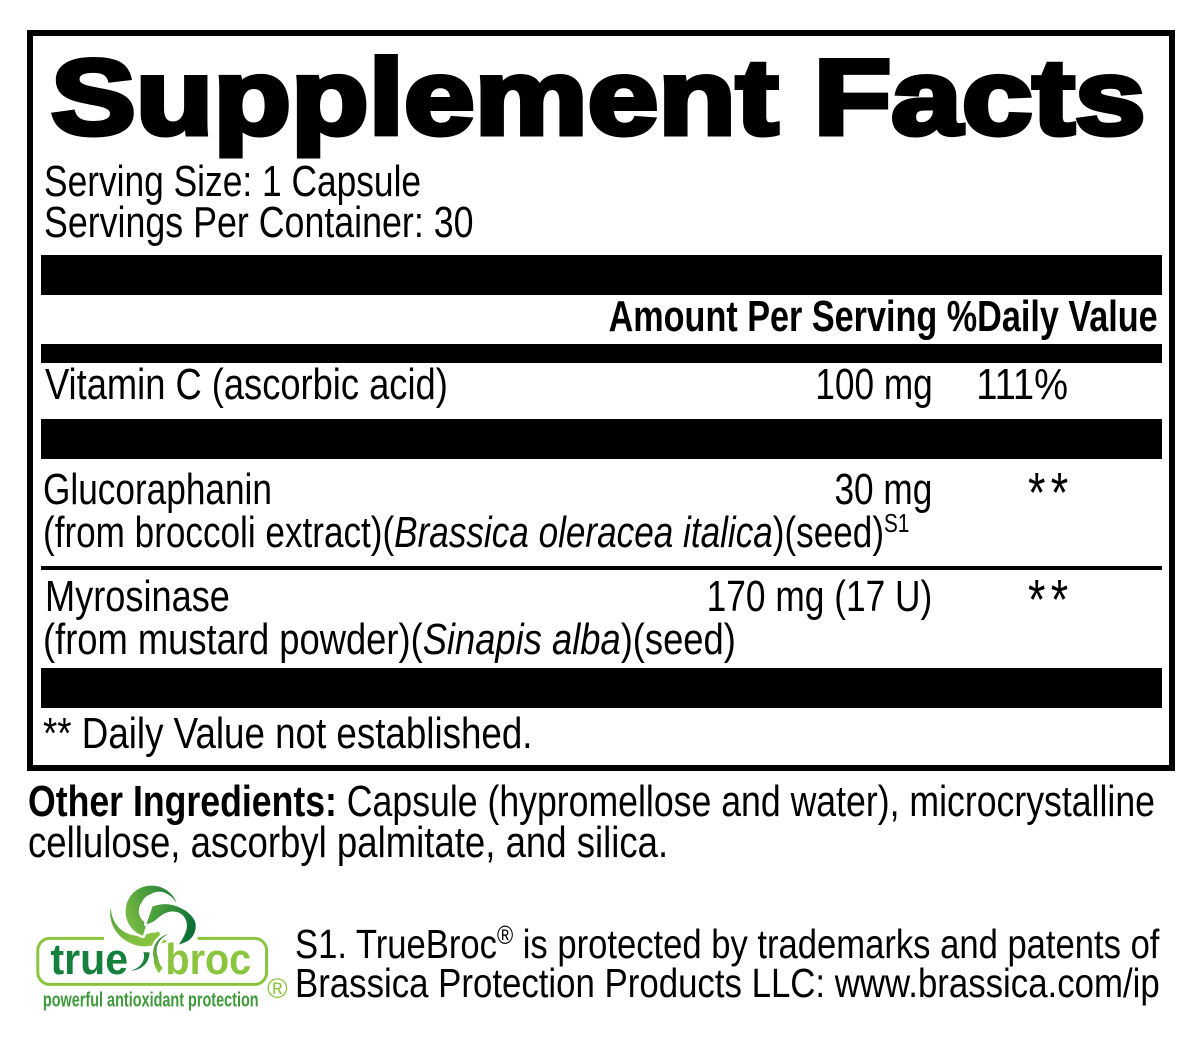 This screenshot has width=1200, height=1059. Describe the element at coordinates (90, 960) in the screenshot. I see `svg-text: true` at that location.